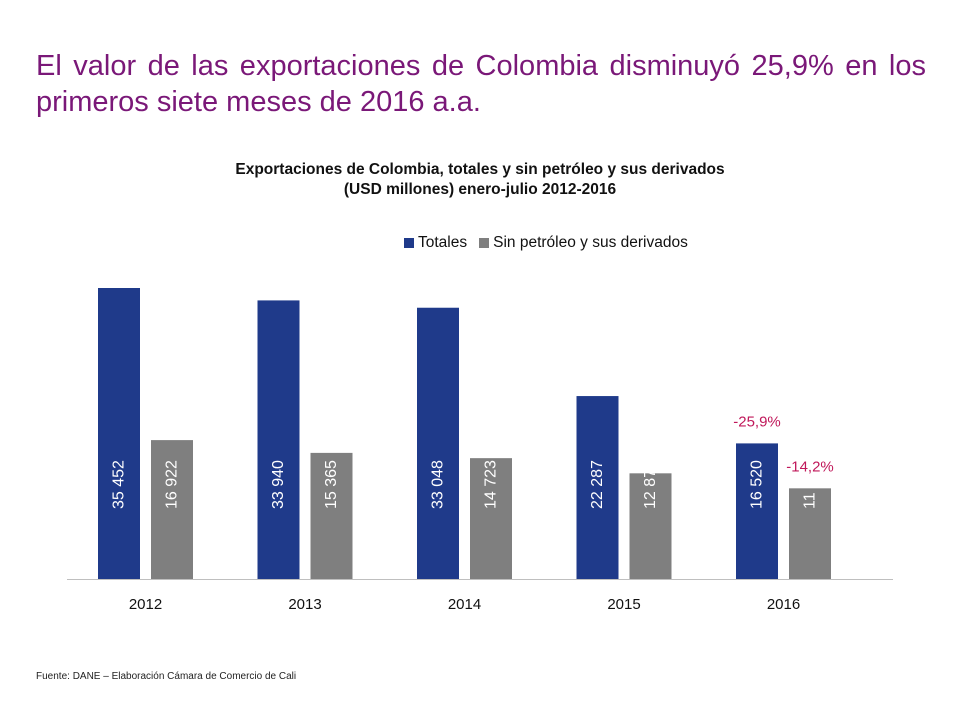 Image resolution: width=960 pixels, height=720 pixels. What do you see at coordinates (172, 484) in the screenshot?
I see `data-label-sin-petroleo-2012: 16 922` at bounding box center [172, 484].